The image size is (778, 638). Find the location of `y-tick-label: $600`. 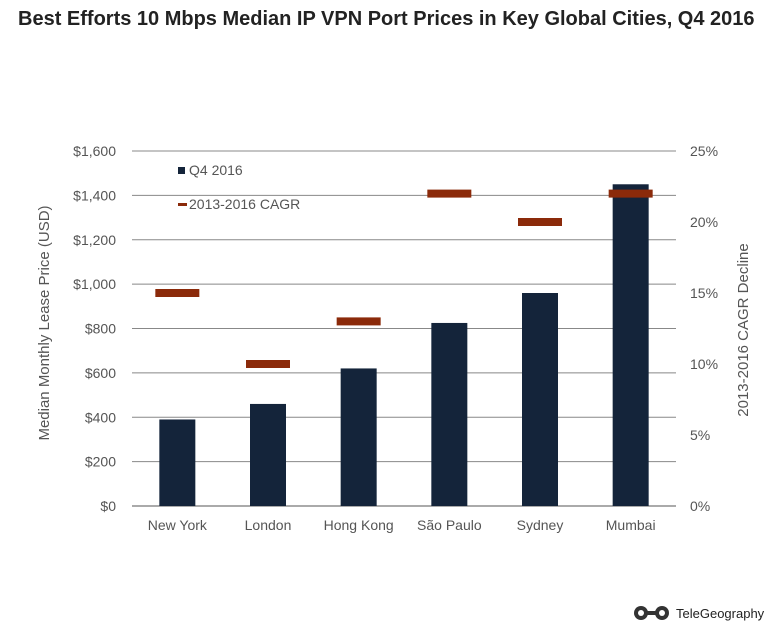

y-tick-label: $600 is located at coordinates (100, 373).